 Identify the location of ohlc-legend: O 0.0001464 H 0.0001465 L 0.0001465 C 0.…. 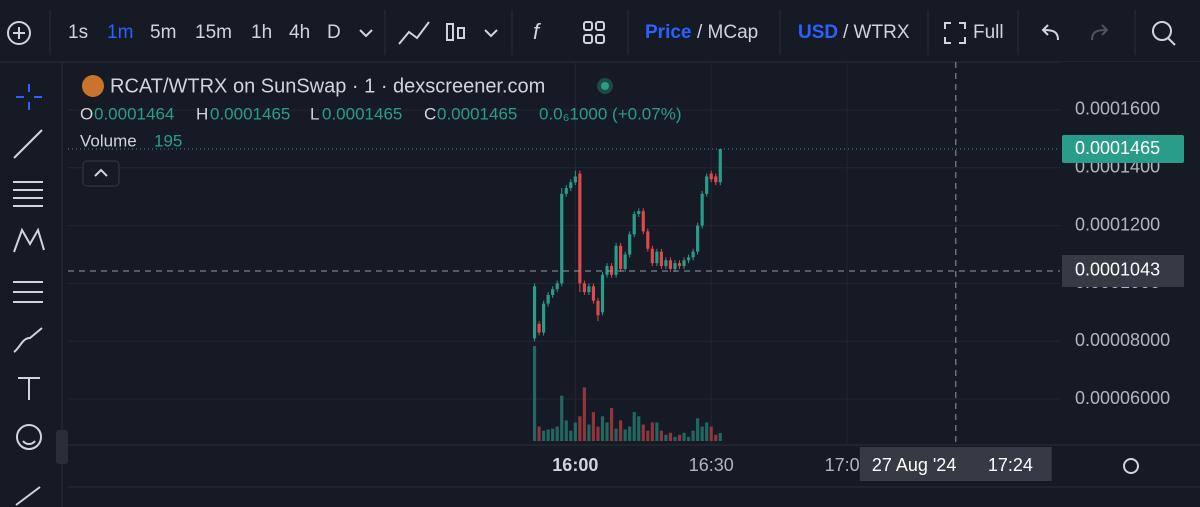
(380, 127).